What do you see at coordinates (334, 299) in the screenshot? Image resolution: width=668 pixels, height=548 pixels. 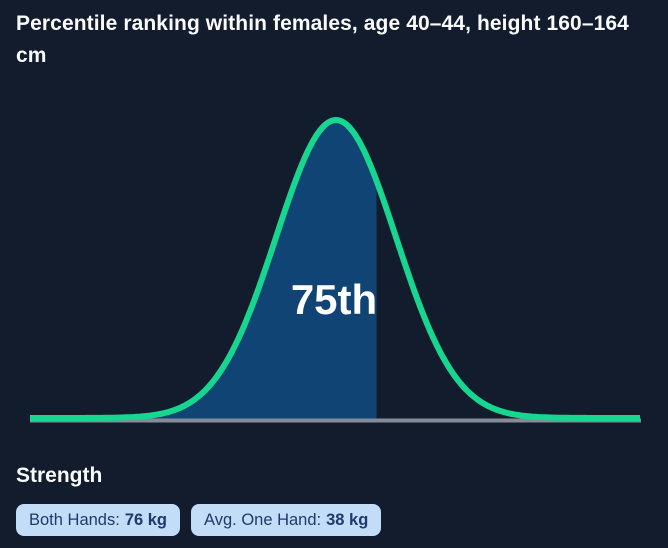 I see `percentile-label: 75th` at bounding box center [334, 299].